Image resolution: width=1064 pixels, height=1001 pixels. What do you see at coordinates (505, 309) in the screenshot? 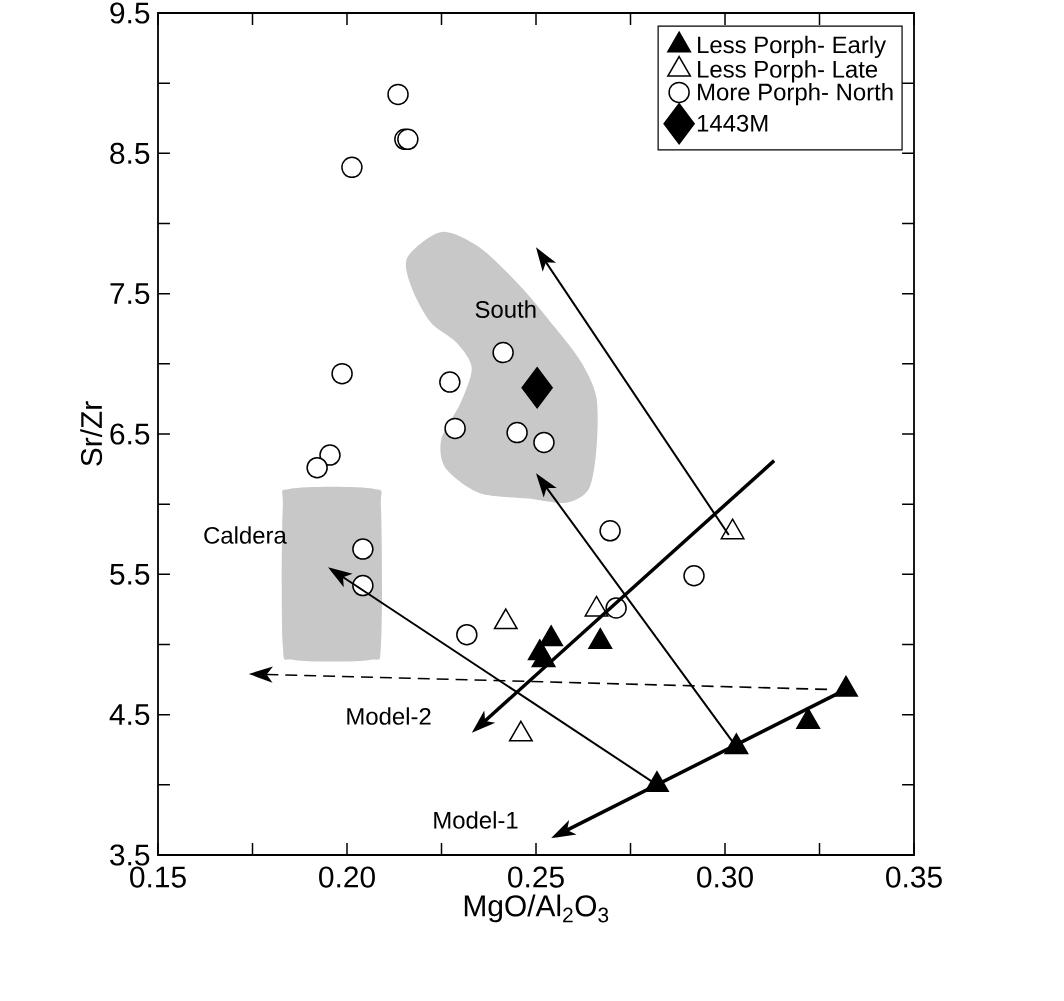
I see `annotation: South` at bounding box center [505, 309].